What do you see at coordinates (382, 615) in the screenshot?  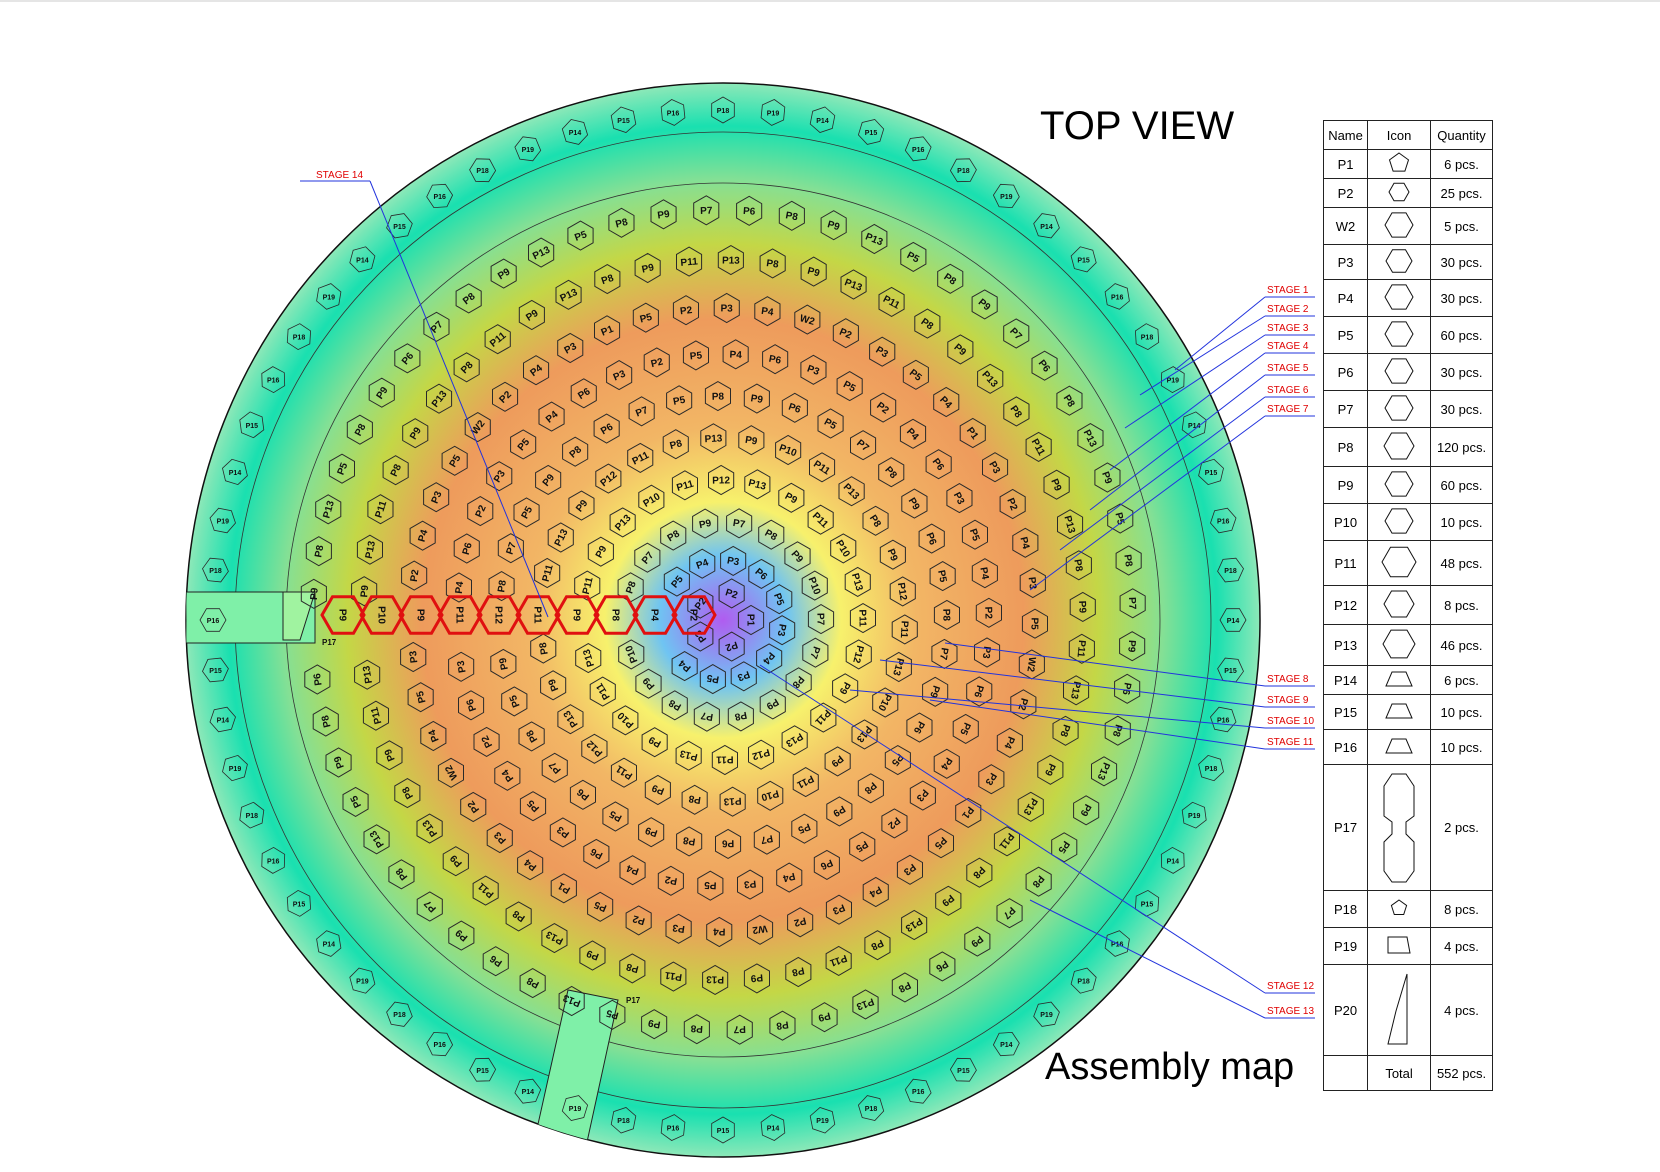 I see `highlighted-hex: P10` at bounding box center [382, 615].